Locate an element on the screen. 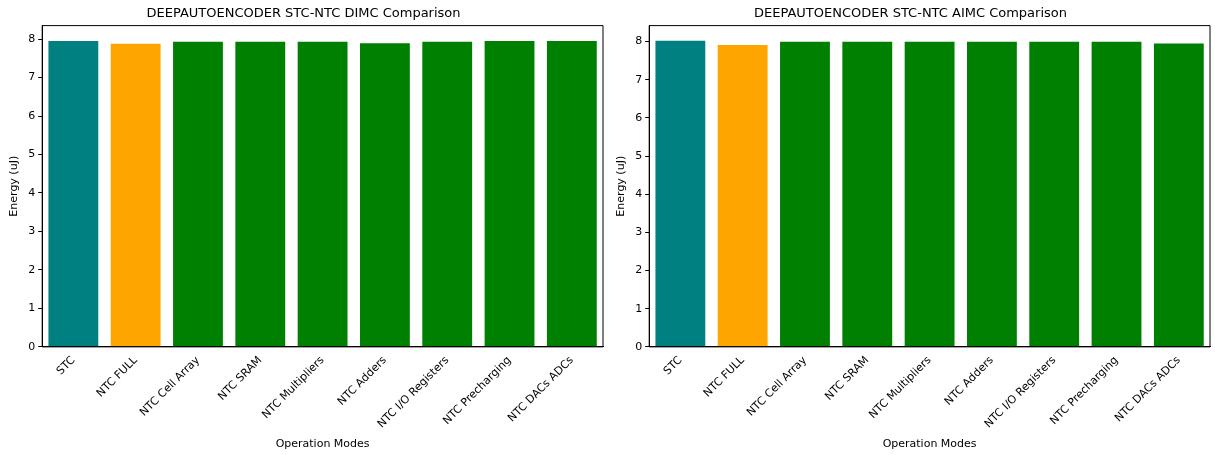  chart-title: DEEPAUTOENCODER STC-NTC DIMC Comparison is located at coordinates (303, 13).